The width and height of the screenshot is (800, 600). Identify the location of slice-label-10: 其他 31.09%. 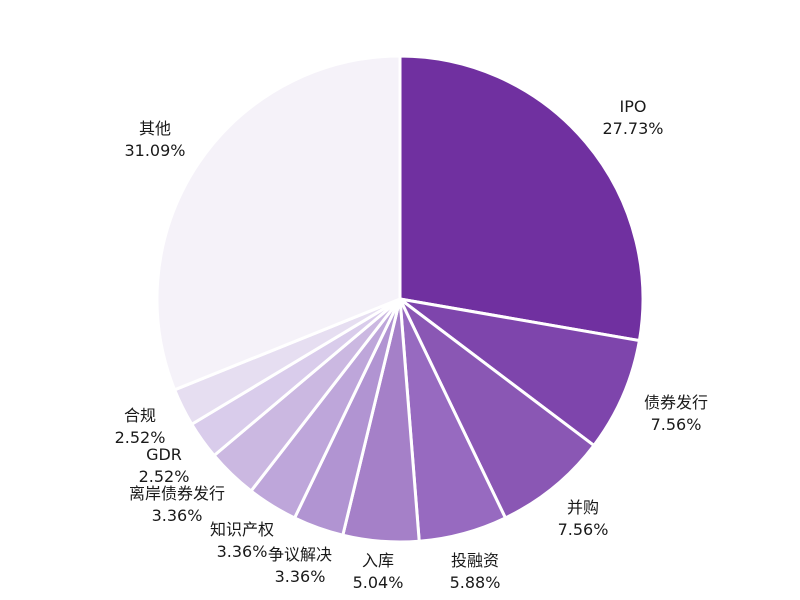
(154, 139).